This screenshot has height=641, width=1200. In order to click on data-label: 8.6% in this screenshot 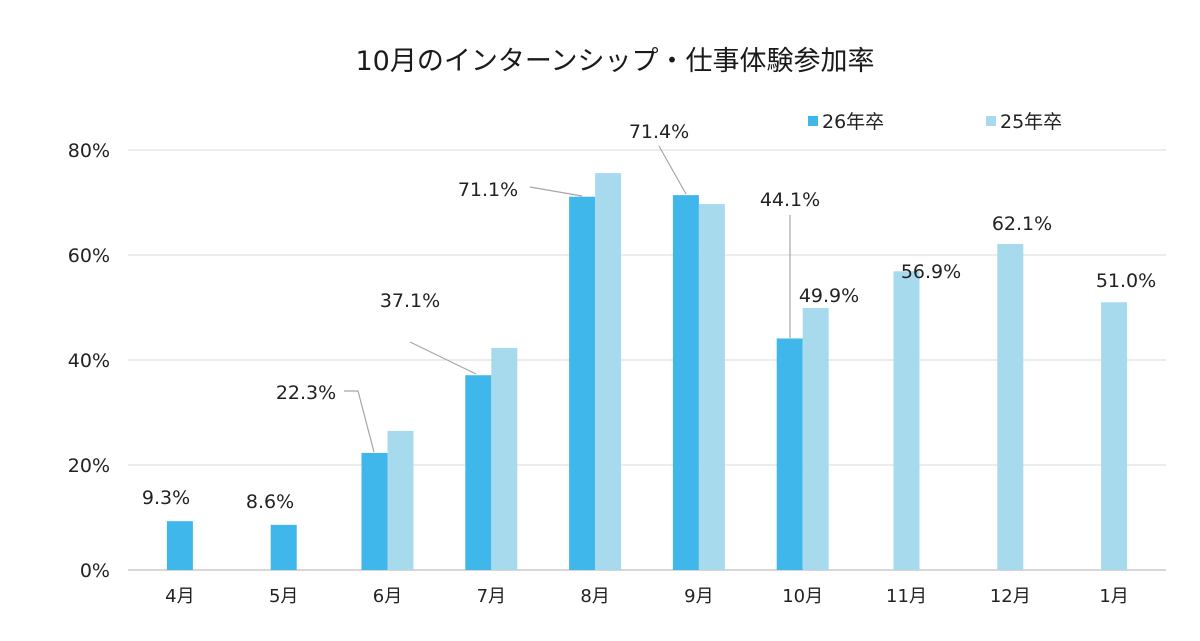, I will do `click(270, 502)`.